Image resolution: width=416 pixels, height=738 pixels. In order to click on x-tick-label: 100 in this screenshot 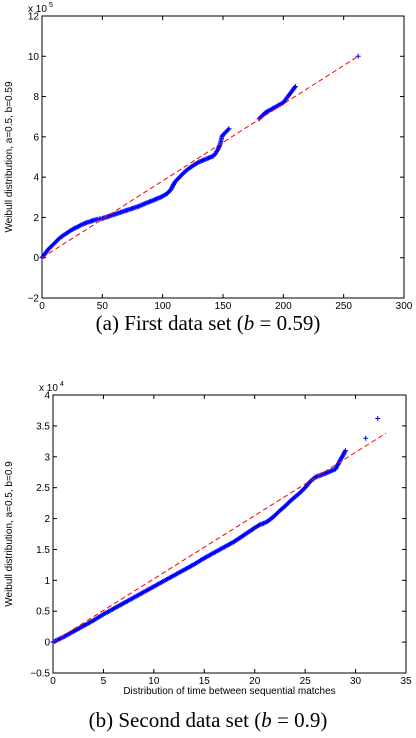, I will do `click(162, 306)`.